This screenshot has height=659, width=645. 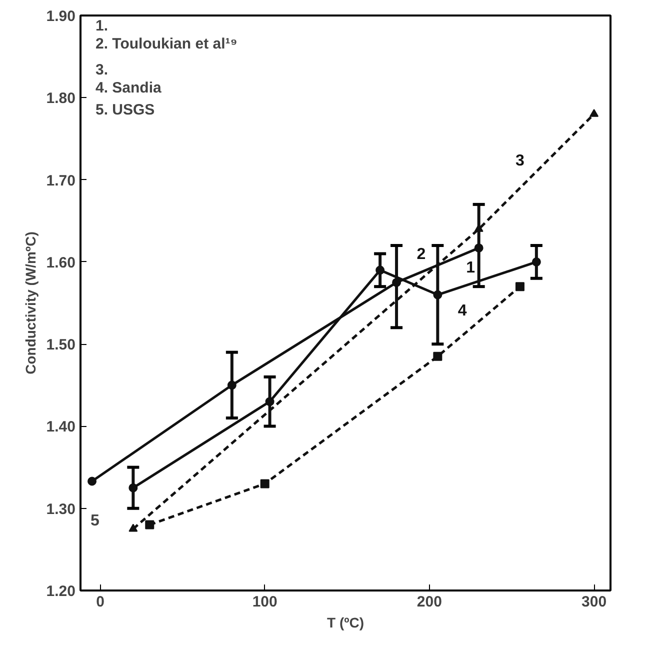 What do you see at coordinates (265, 602) in the screenshot?
I see `x-tick-label: 100` at bounding box center [265, 602].